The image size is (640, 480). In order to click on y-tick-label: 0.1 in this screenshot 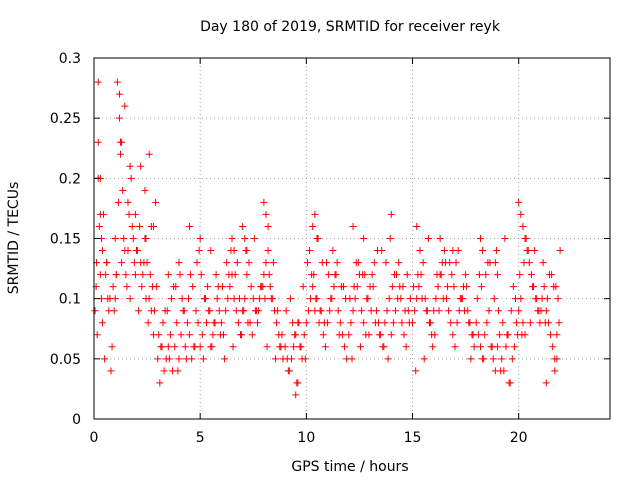, I will do `click(70, 300)`.